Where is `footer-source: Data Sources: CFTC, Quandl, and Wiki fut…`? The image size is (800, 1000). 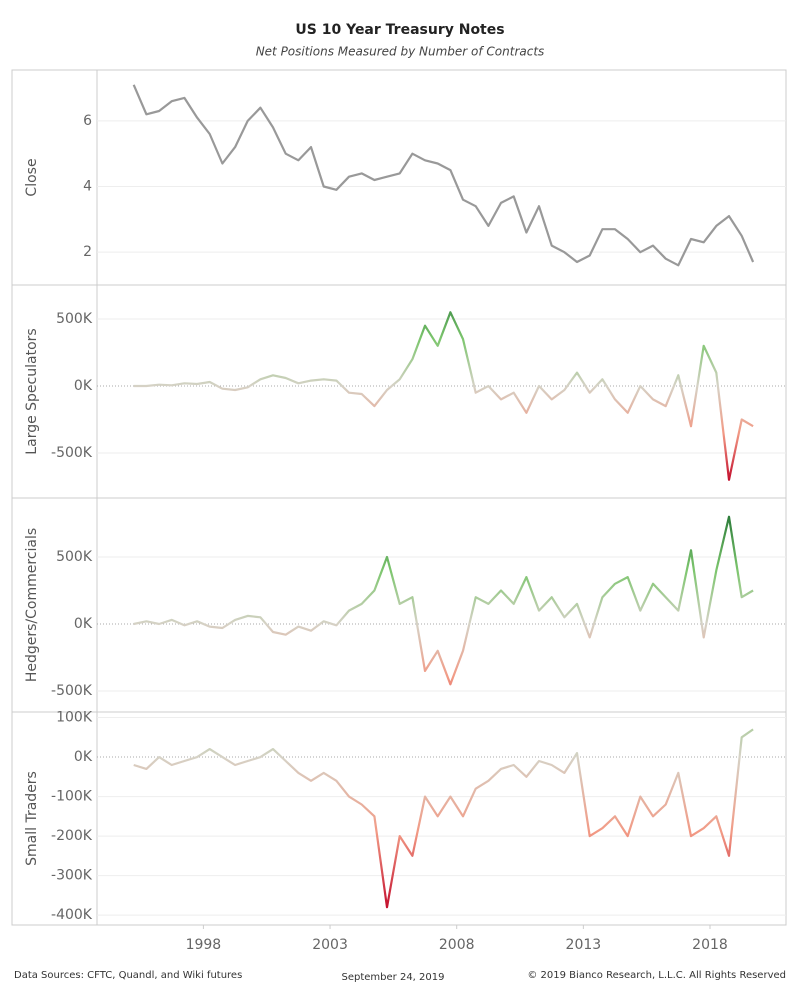
footer-source: Data Sources: CFTC, Quandl, and Wiki fut… is located at coordinates (128, 975).